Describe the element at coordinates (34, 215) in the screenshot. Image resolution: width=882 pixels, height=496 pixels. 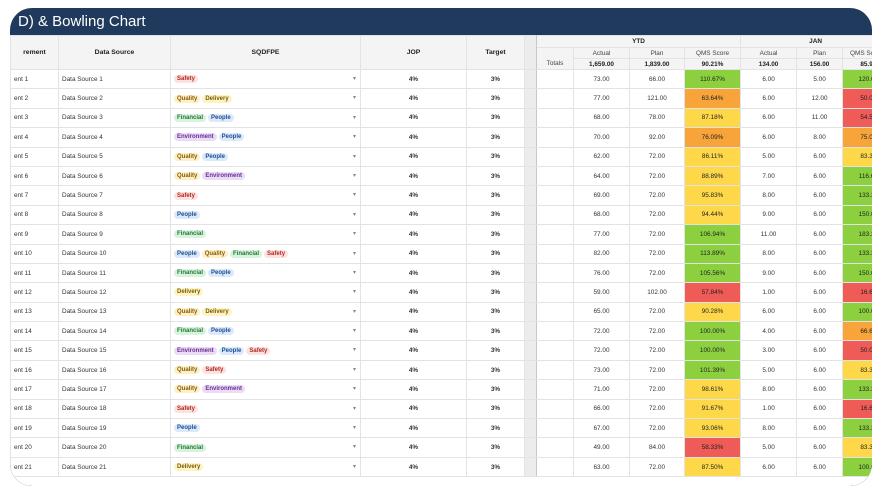
I see `measurement-cell: ent 8` at that location.